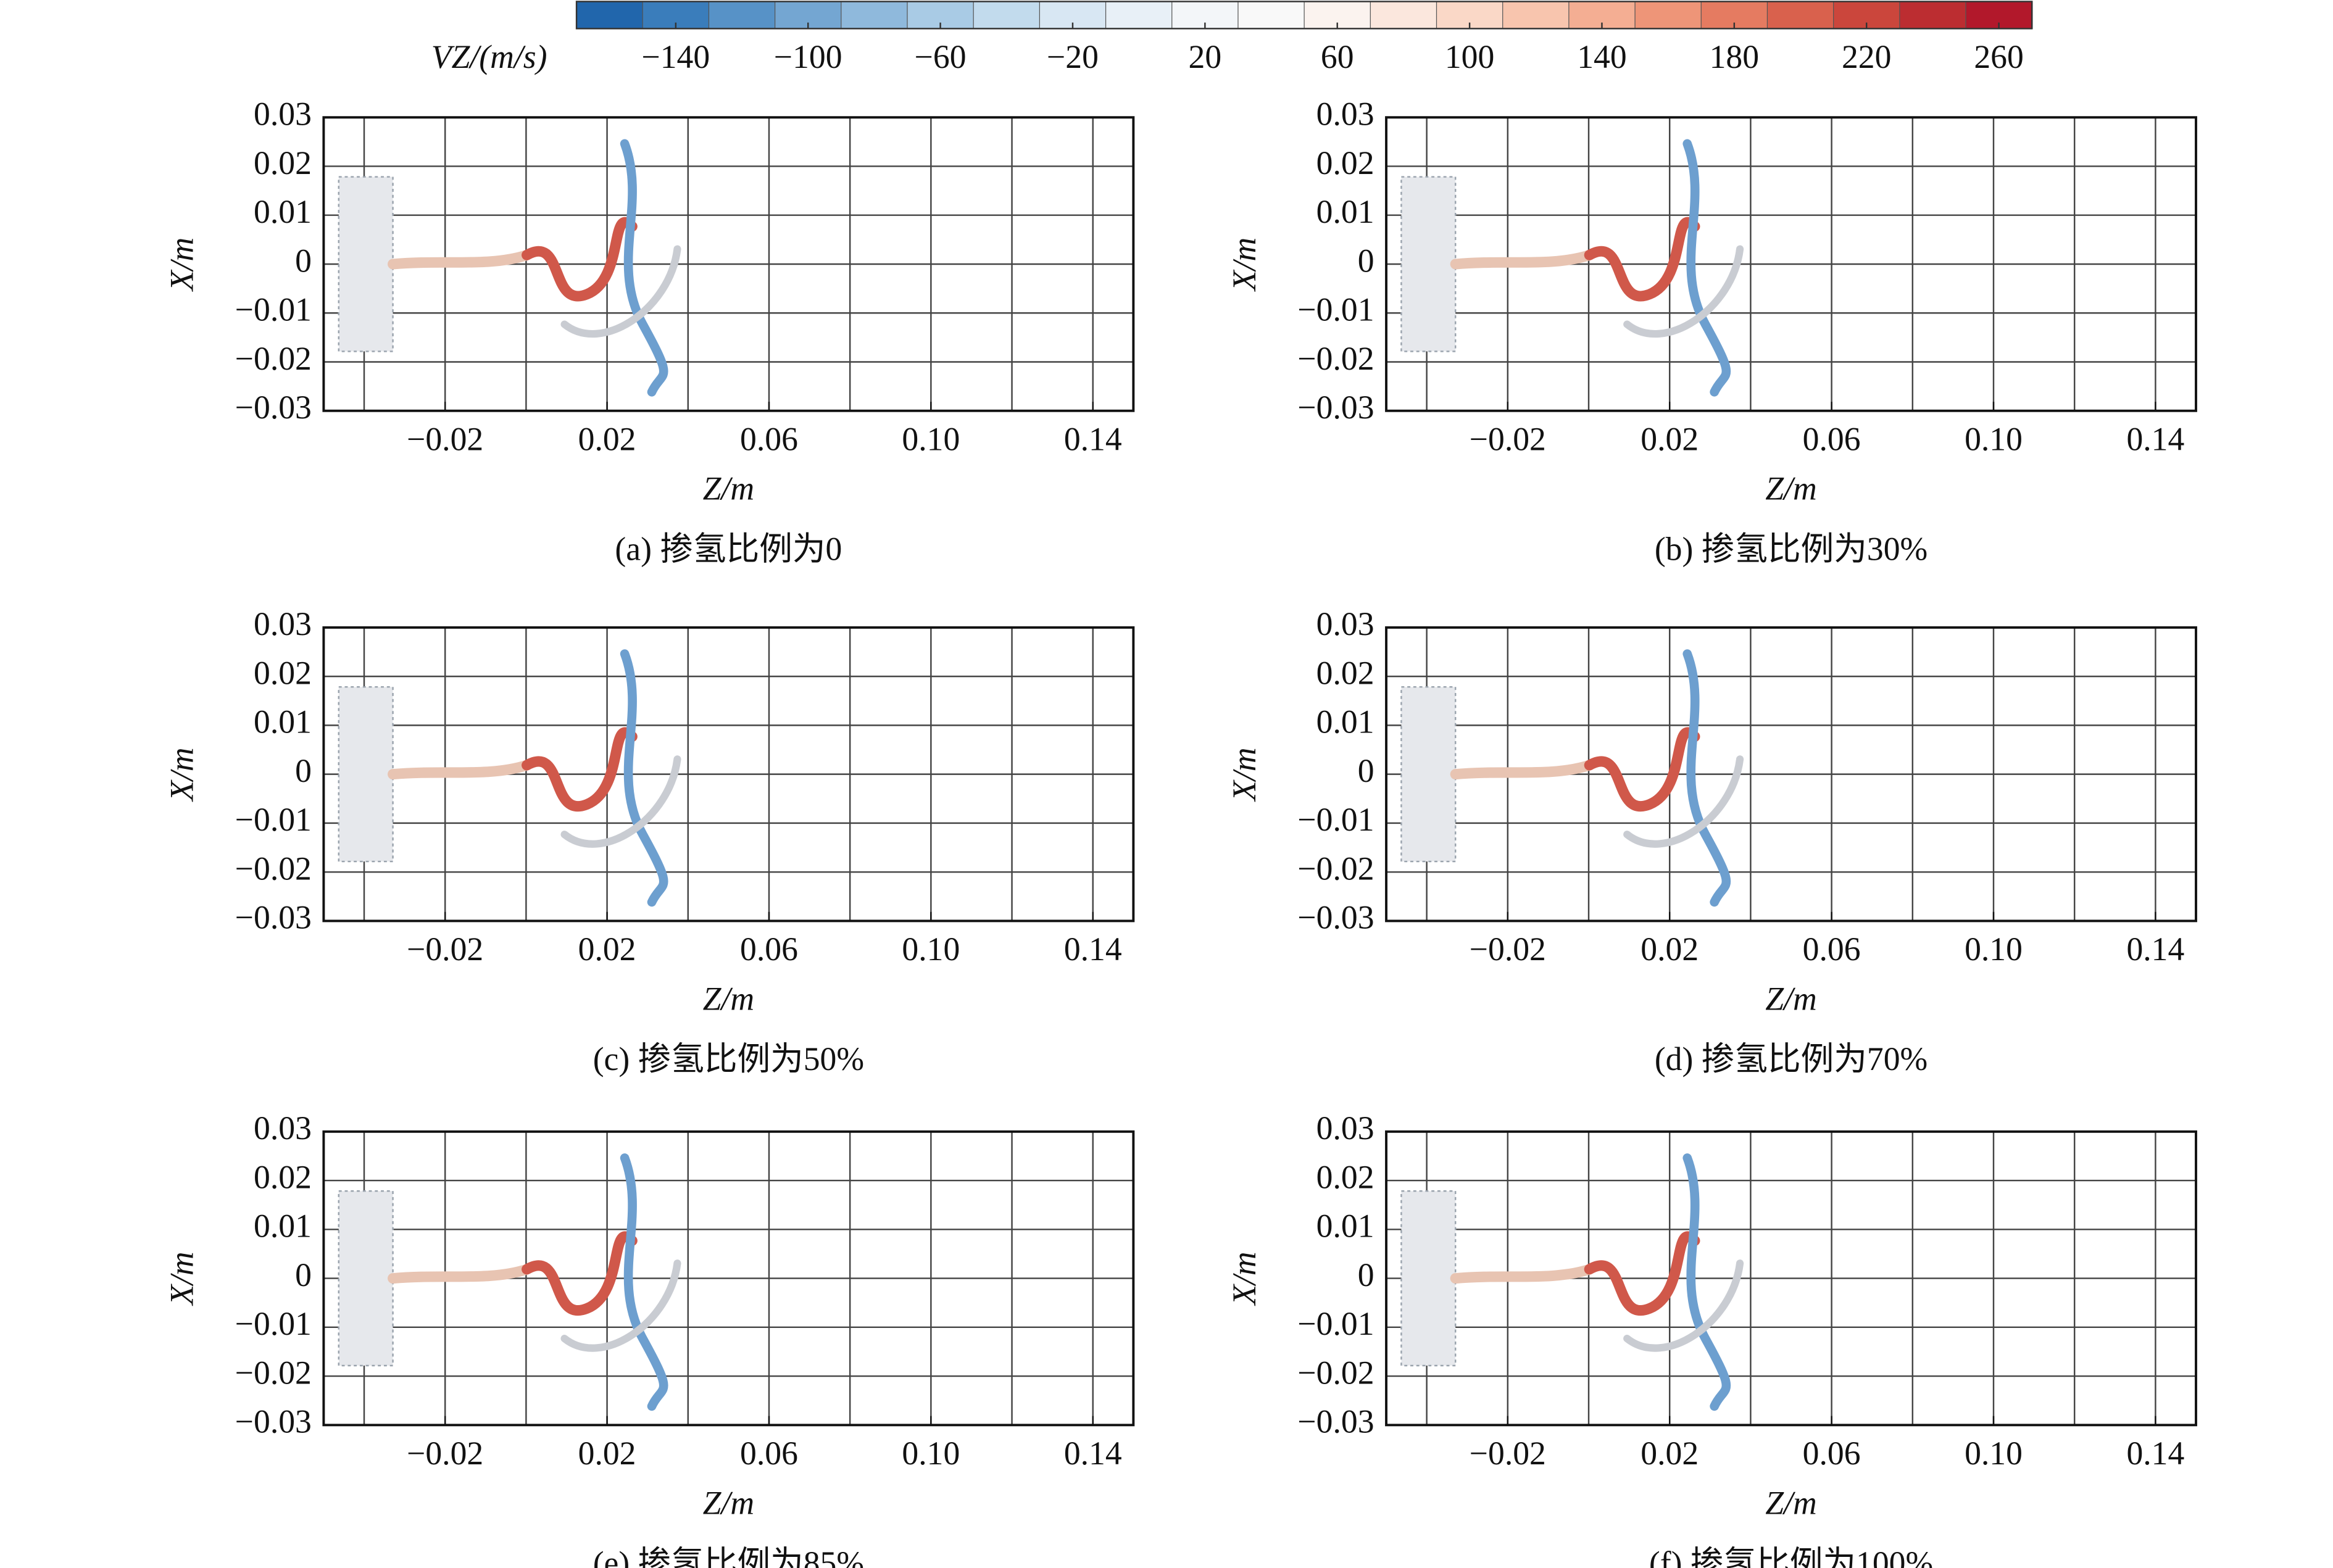  What do you see at coordinates (808, 56) in the screenshot?
I see `colorbar-tick-label: −100` at bounding box center [808, 56].